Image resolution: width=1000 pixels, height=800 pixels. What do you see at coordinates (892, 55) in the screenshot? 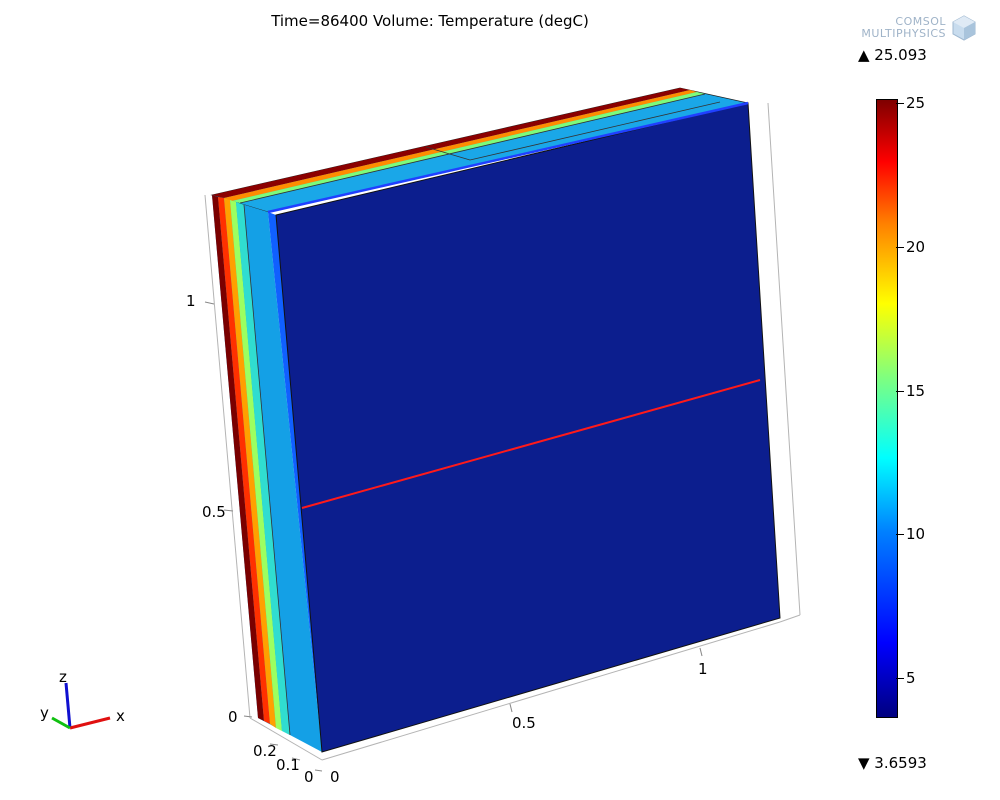
I see `max-value-label: ▲ 25.093` at bounding box center [892, 55].